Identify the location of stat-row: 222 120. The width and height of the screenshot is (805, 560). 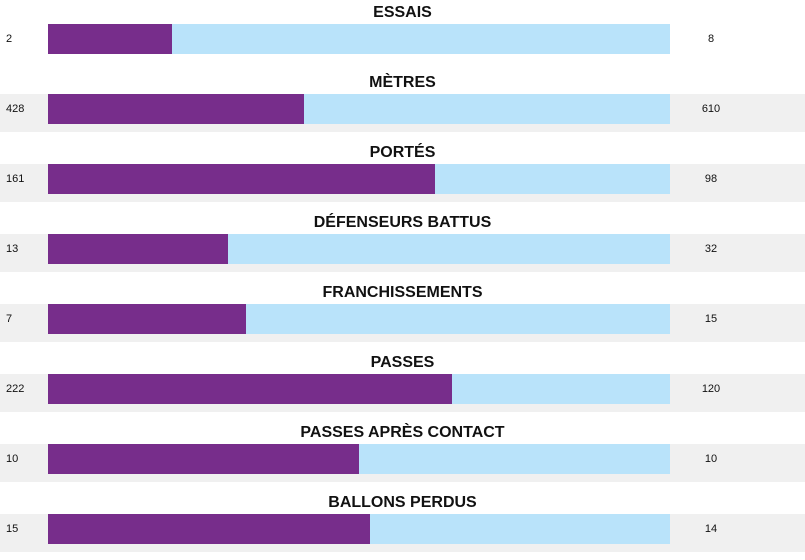
(402, 393).